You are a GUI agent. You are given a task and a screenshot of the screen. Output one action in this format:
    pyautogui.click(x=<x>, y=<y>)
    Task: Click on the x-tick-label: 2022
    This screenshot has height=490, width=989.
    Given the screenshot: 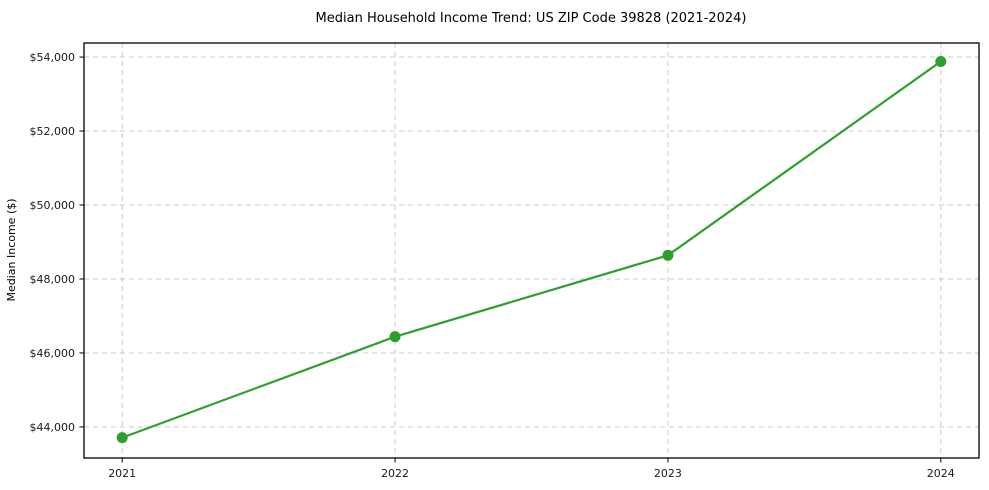 What is the action you would take?
    pyautogui.click(x=395, y=473)
    